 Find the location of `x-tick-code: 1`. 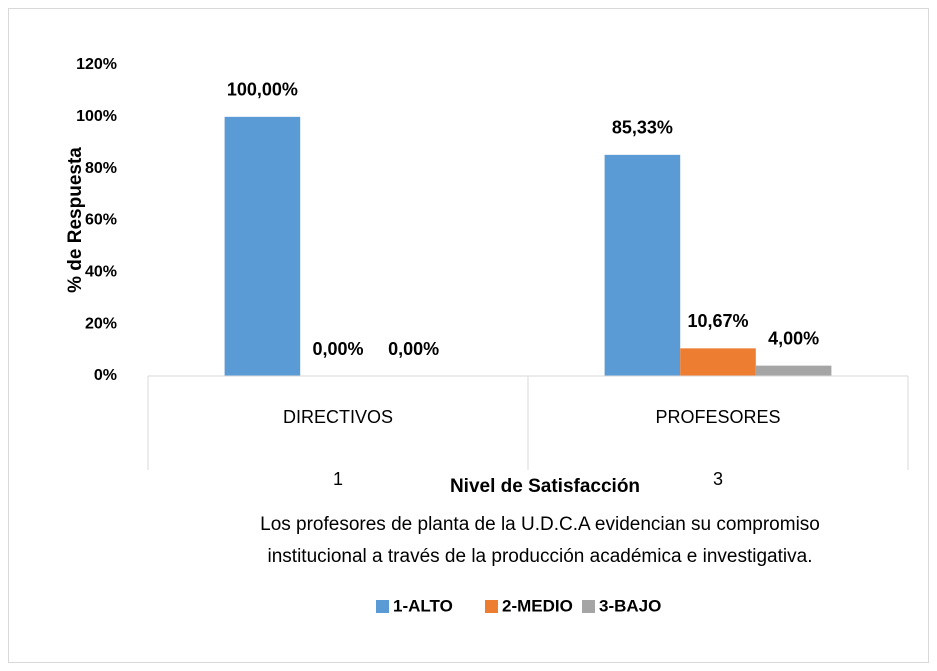

x-tick-code: 1 is located at coordinates (338, 479).